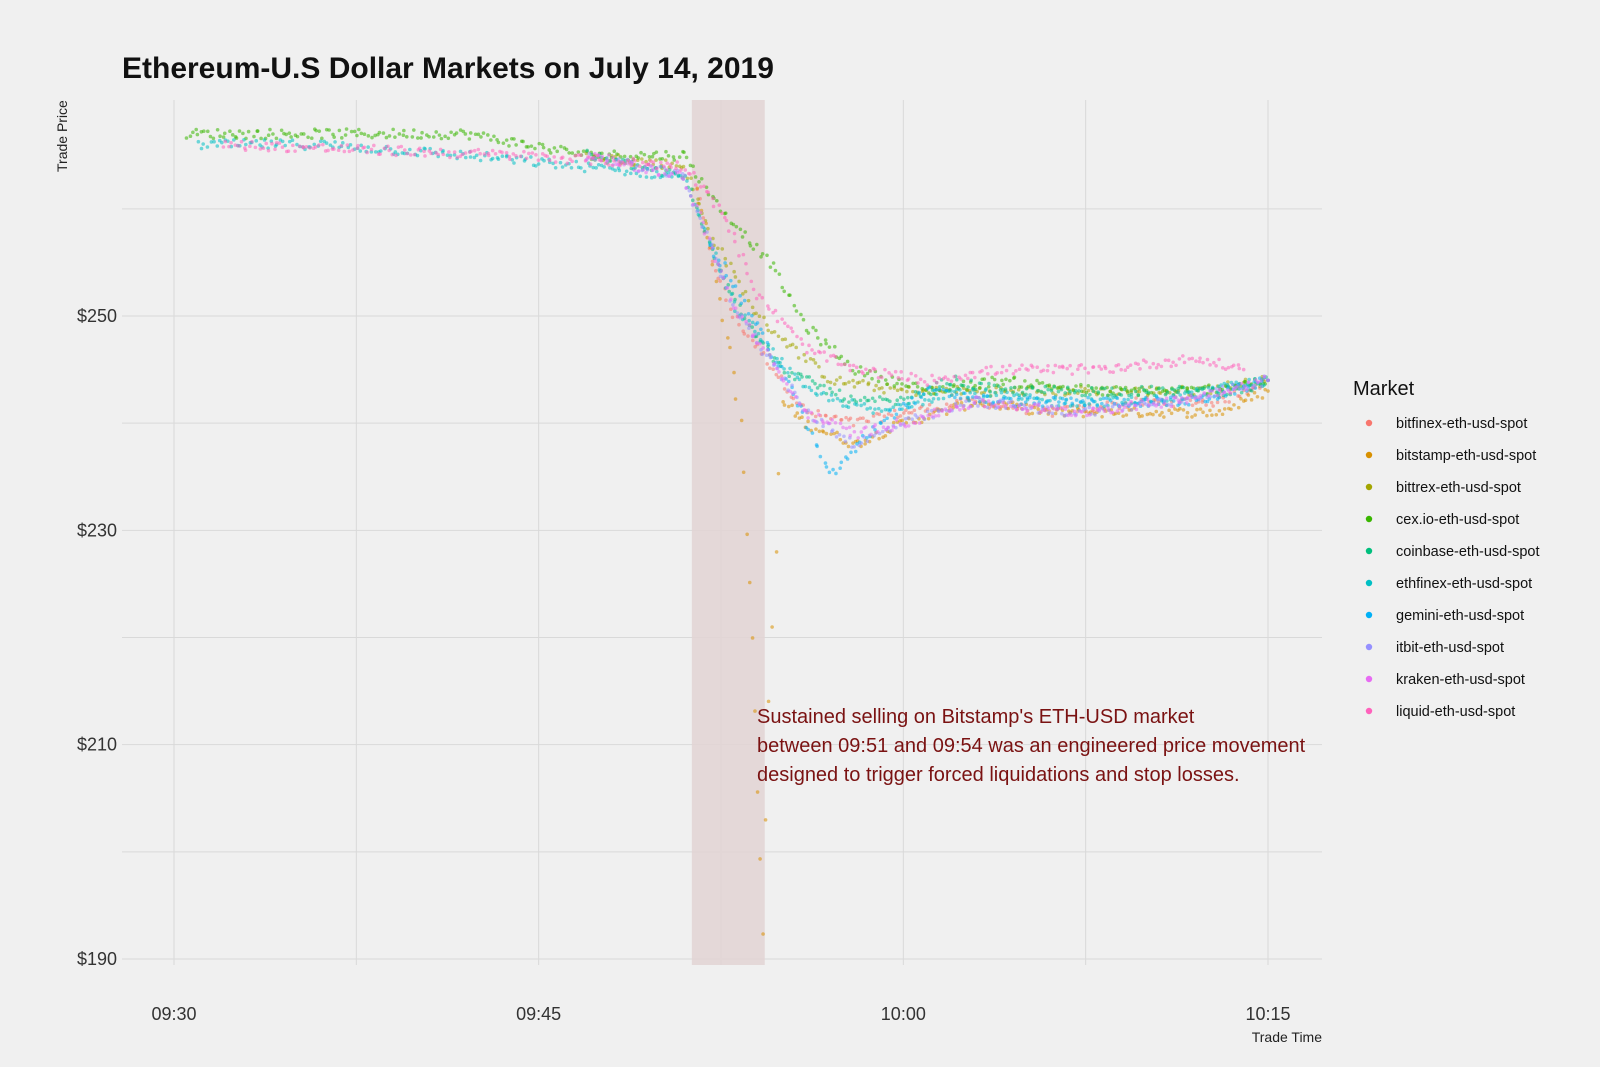  I want to click on series-bitfinex-eth-usd-spot, so click(982, 307).